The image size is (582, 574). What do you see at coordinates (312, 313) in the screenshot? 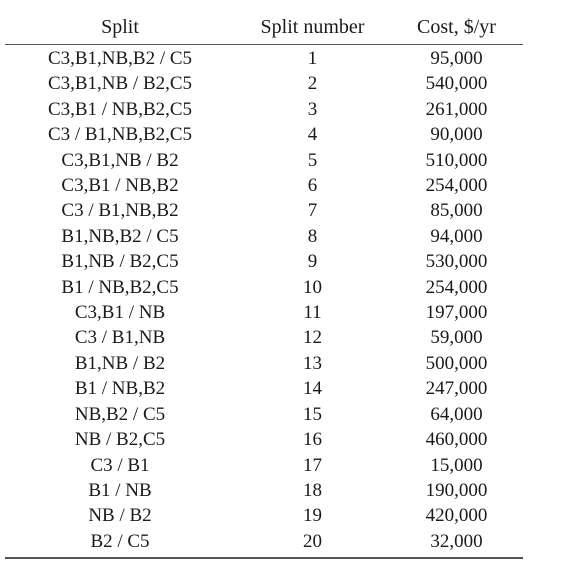
I see `split-number-cell: 11` at bounding box center [312, 313].